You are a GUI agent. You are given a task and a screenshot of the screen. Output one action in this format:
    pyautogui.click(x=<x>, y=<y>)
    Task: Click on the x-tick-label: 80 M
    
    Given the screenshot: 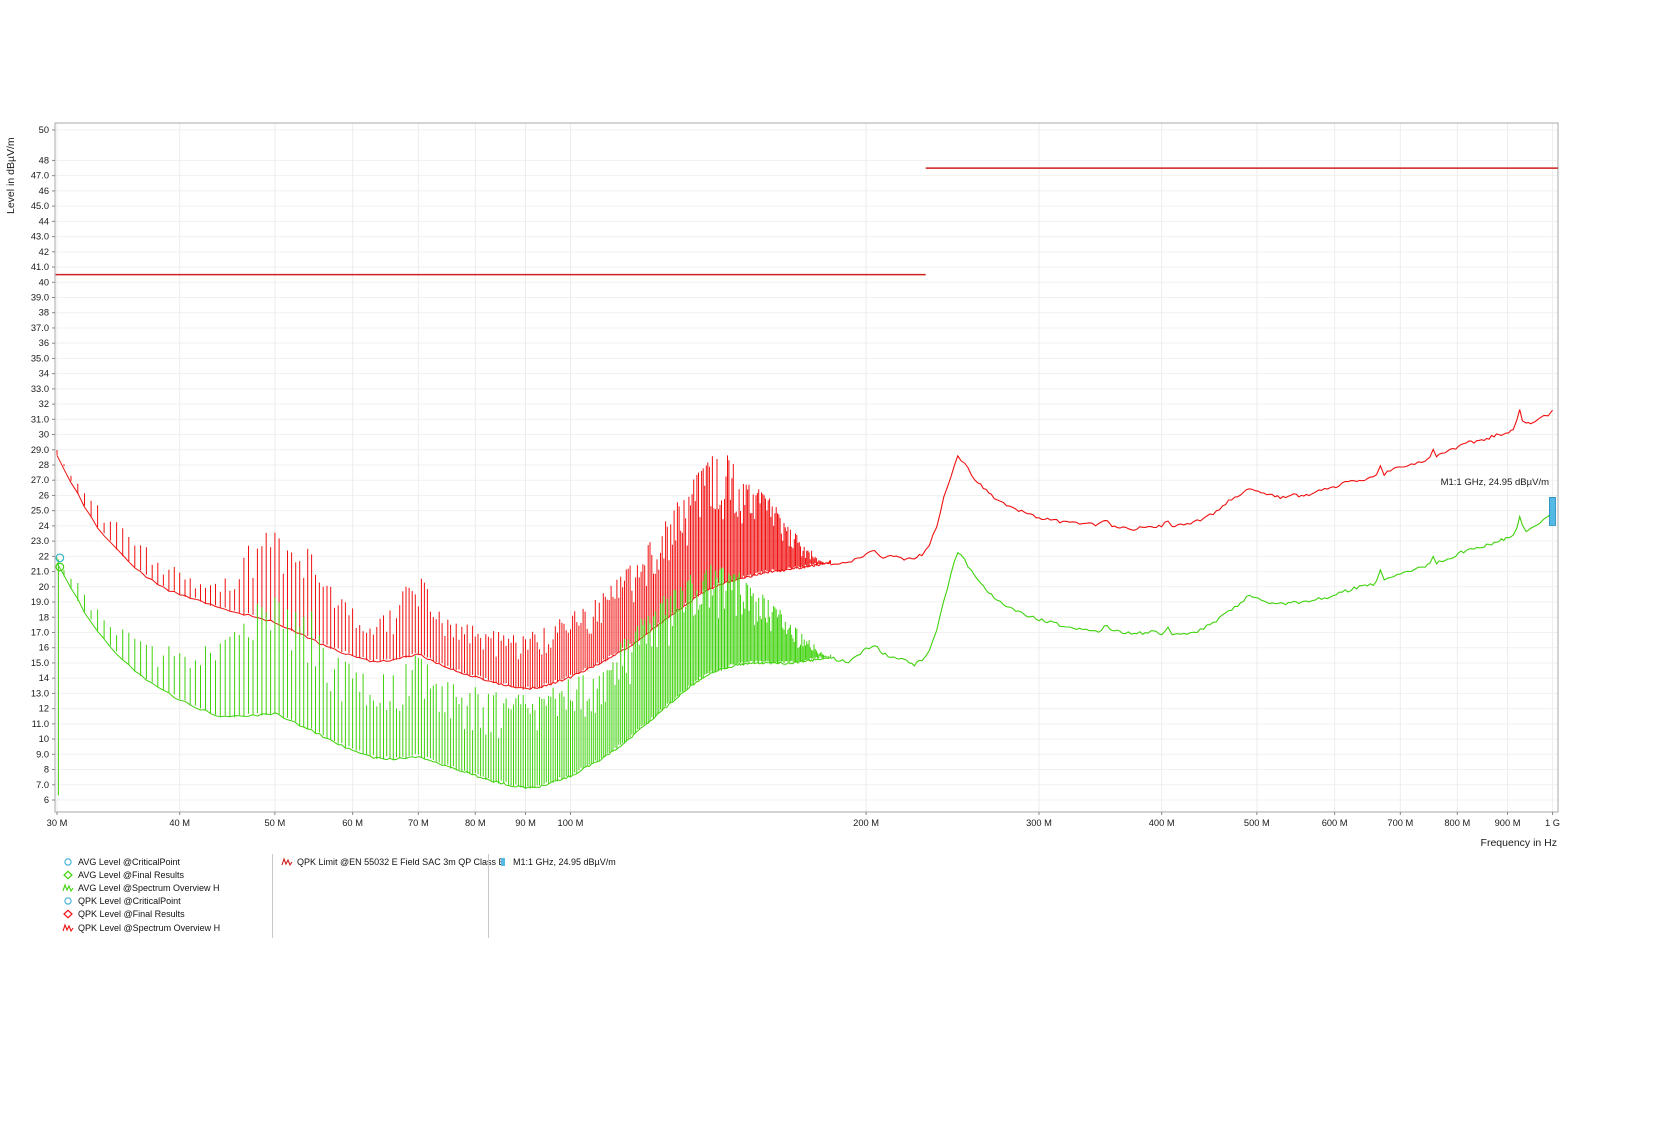 What is the action you would take?
    pyautogui.click(x=475, y=823)
    